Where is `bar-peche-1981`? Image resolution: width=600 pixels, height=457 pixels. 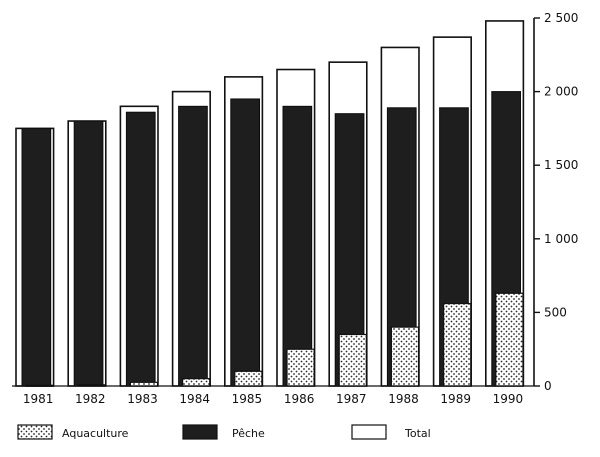
bar-peche-1981 is located at coordinates (36, 257).